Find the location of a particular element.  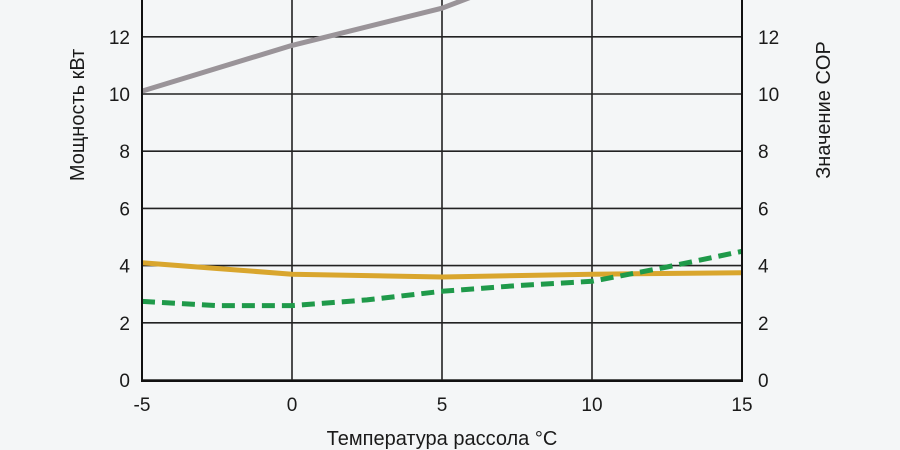

x-tick-labels: -5 0 5 10 15 is located at coordinates (443, 405).